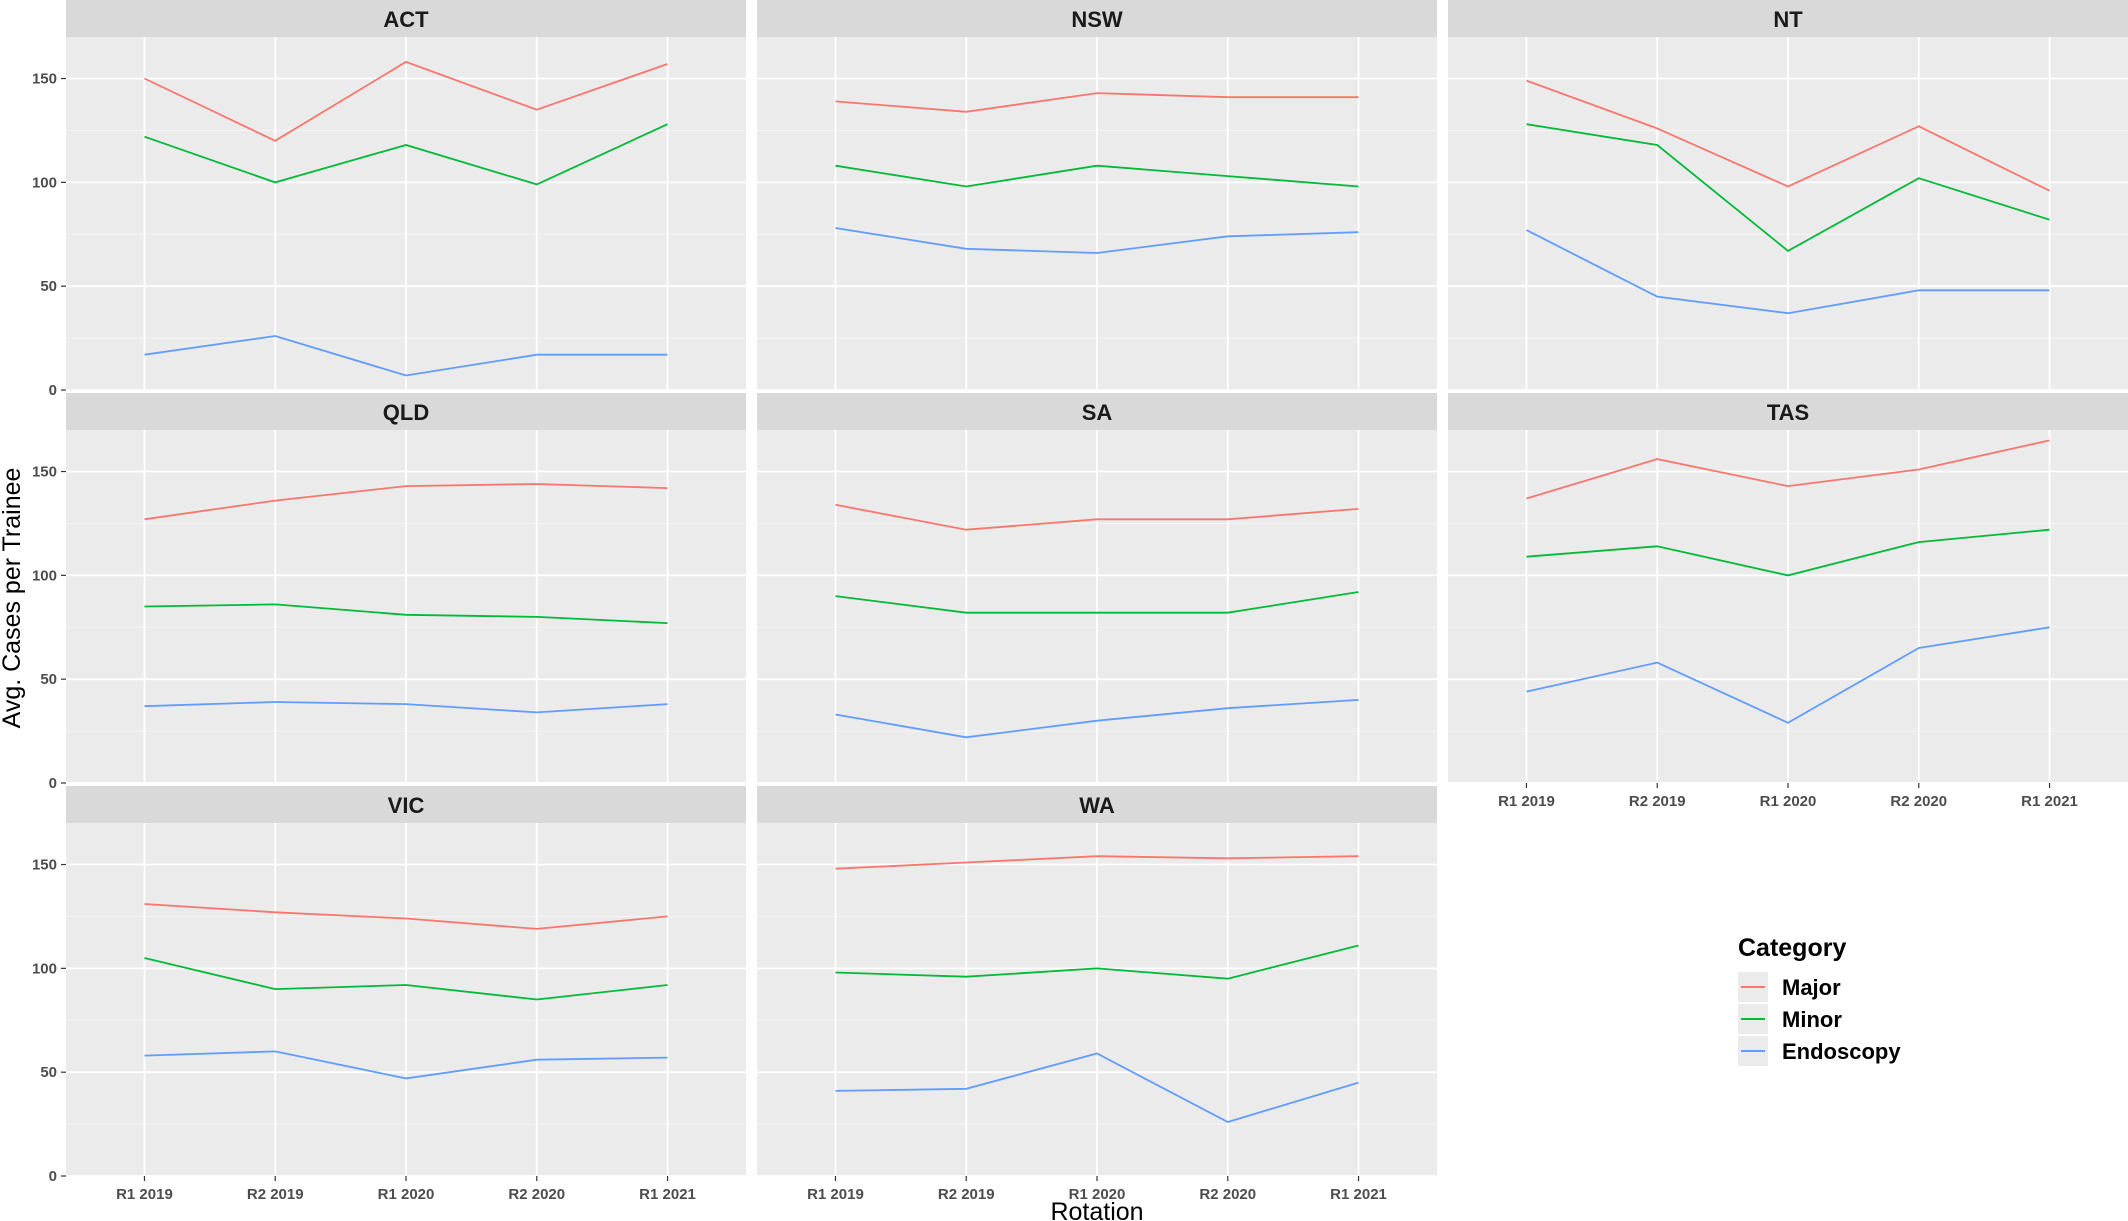 Image resolution: width=2128 pixels, height=1221 pixels. What do you see at coordinates (389, 199) in the screenshot?
I see `facet-act: ACT 0 50 100 150` at bounding box center [389, 199].